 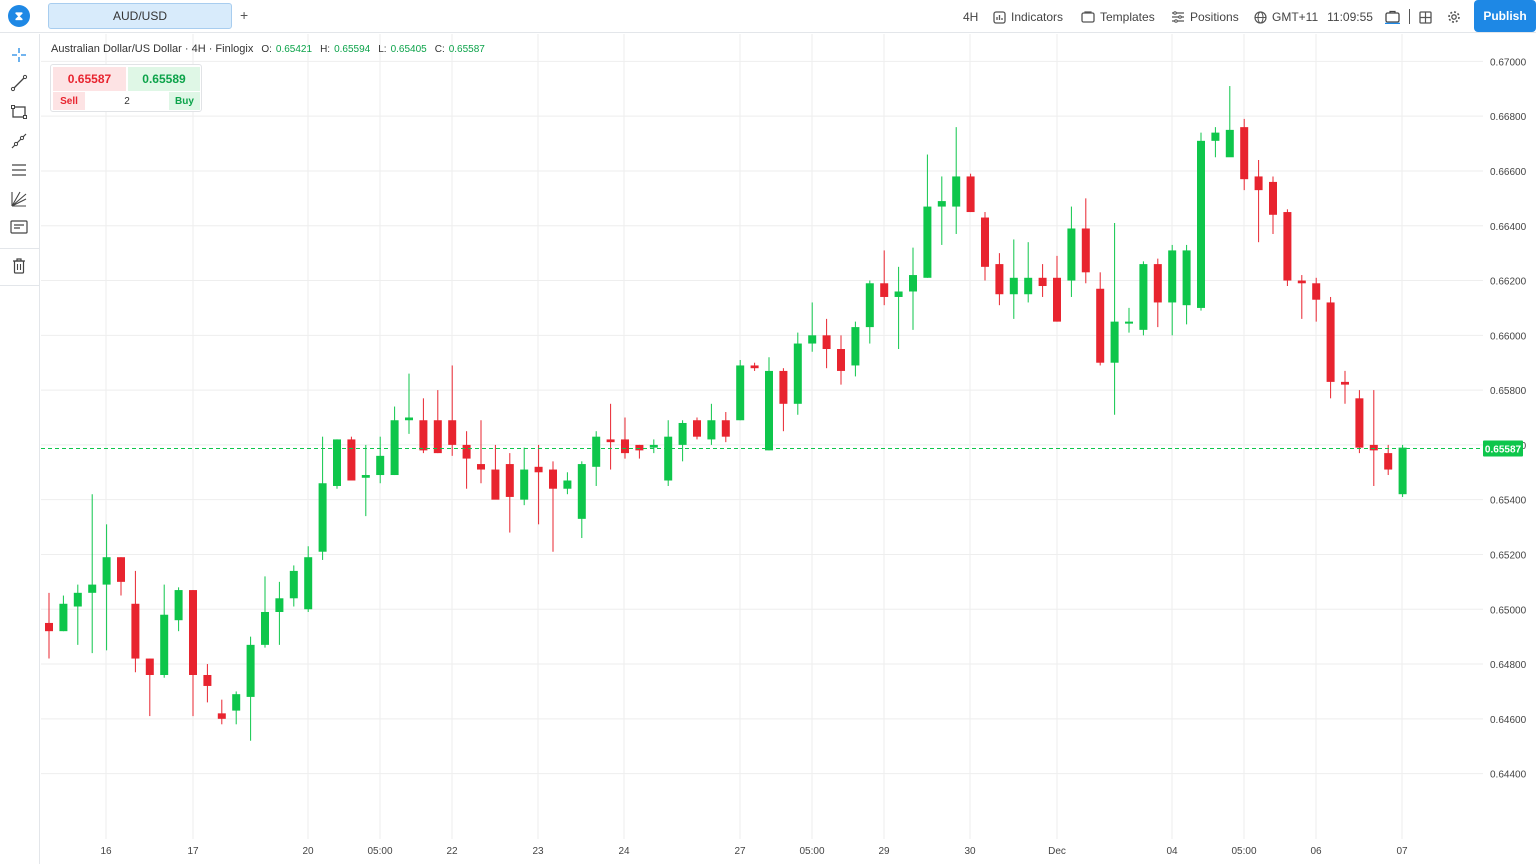 I want to click on indicators-icon, so click(x=999, y=17).